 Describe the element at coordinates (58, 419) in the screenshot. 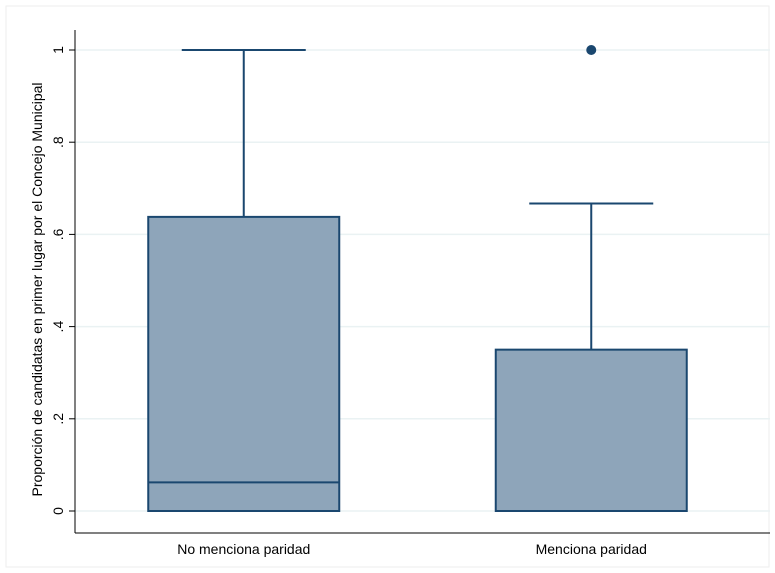

I see `y-tick-label: .2` at that location.